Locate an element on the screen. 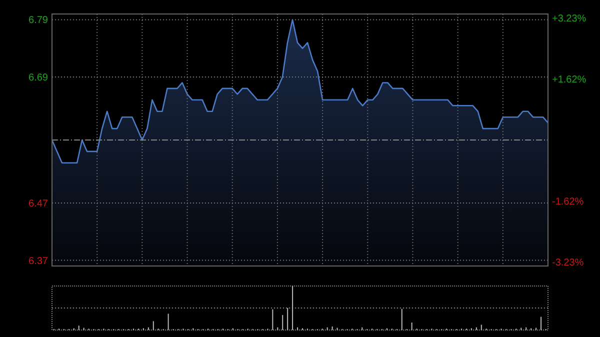 Image resolution: width=600 pixels, height=337 pixels. y-tick-label: 6.69 is located at coordinates (38, 78).